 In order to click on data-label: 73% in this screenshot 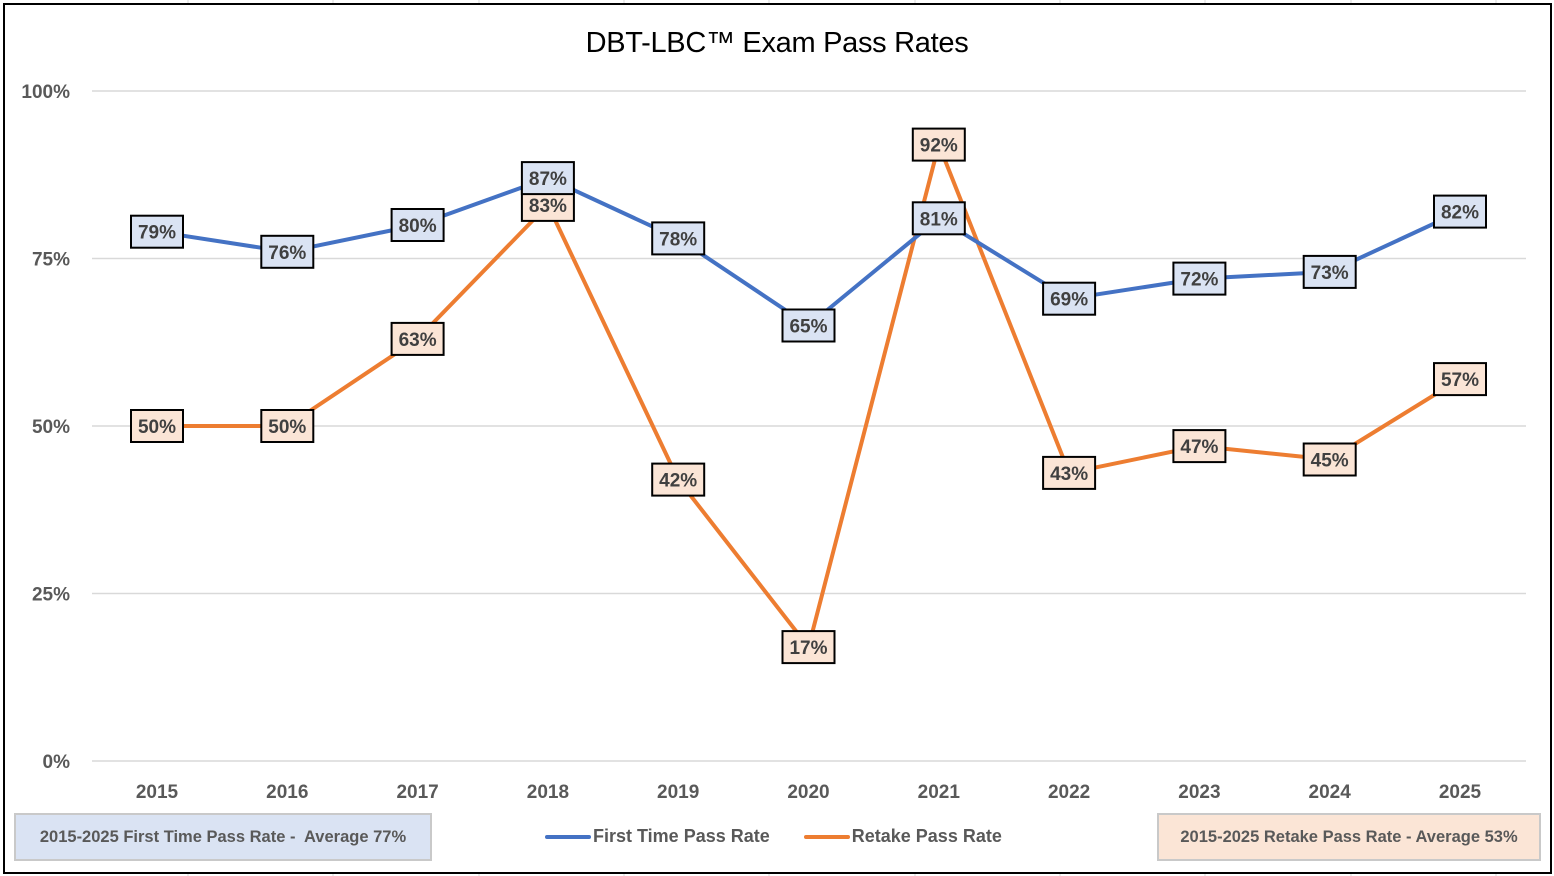, I will do `click(1329, 271)`.